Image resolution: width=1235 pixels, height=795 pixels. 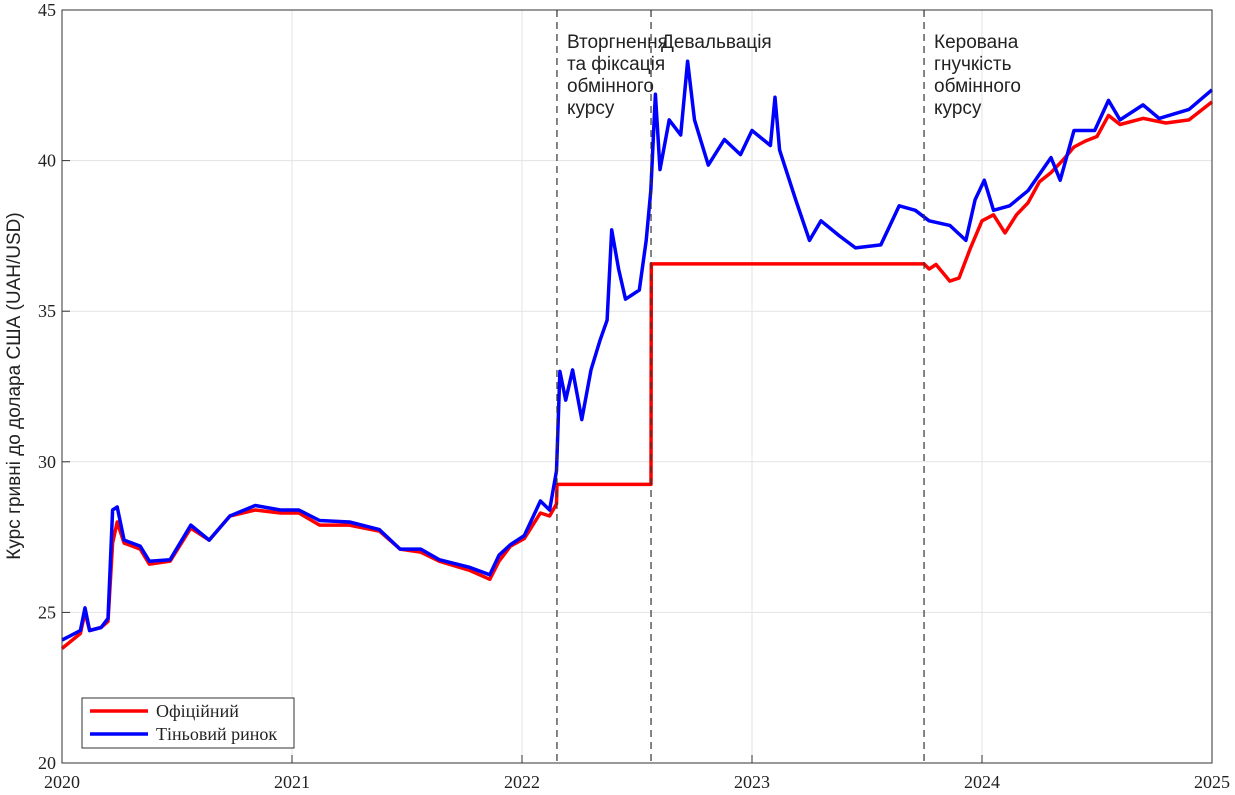 What do you see at coordinates (47, 161) in the screenshot?
I see `y-tick-label: 40` at bounding box center [47, 161].